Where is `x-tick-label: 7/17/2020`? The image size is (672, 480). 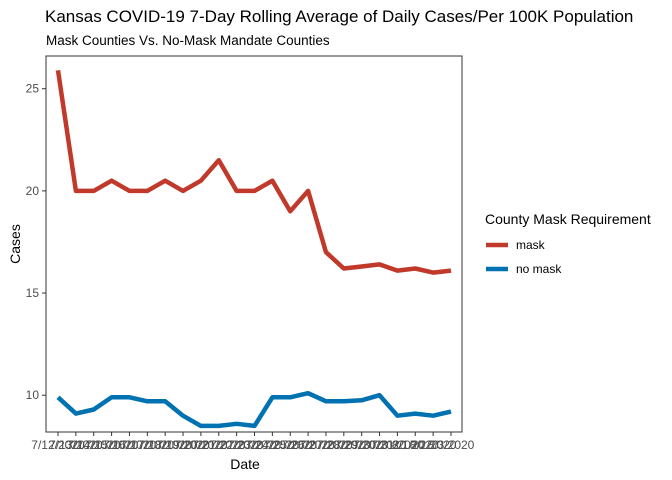
x-tick-label: 7/17/2020 is located at coordinates (148, 445).